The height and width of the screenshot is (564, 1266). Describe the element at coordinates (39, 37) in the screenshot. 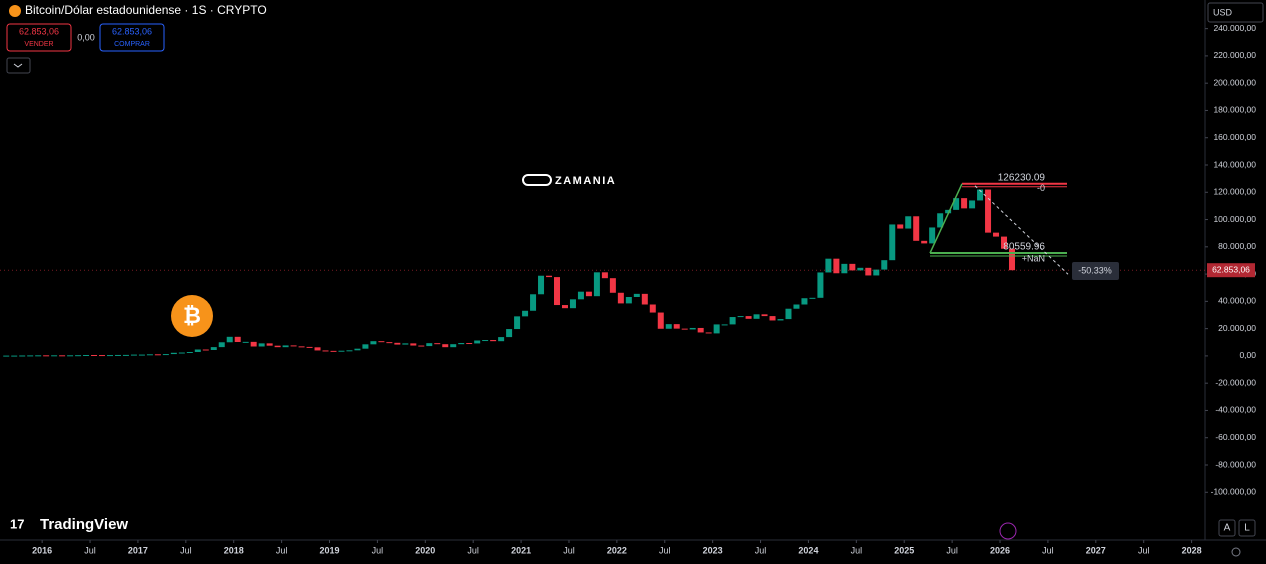

I see `sell-button` at that location.